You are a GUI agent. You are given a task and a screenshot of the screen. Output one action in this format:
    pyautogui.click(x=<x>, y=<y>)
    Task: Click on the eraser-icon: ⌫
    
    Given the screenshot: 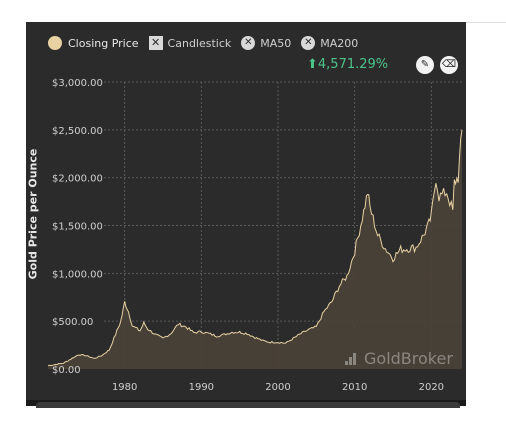 What is the action you would take?
    pyautogui.click(x=449, y=64)
    